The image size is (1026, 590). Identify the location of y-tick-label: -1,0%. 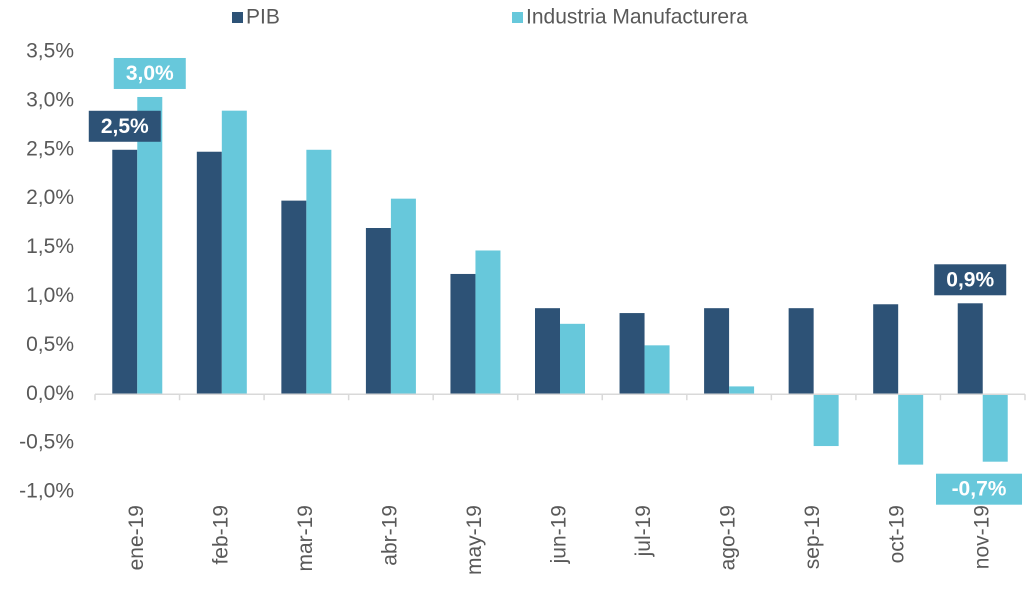
(46, 491).